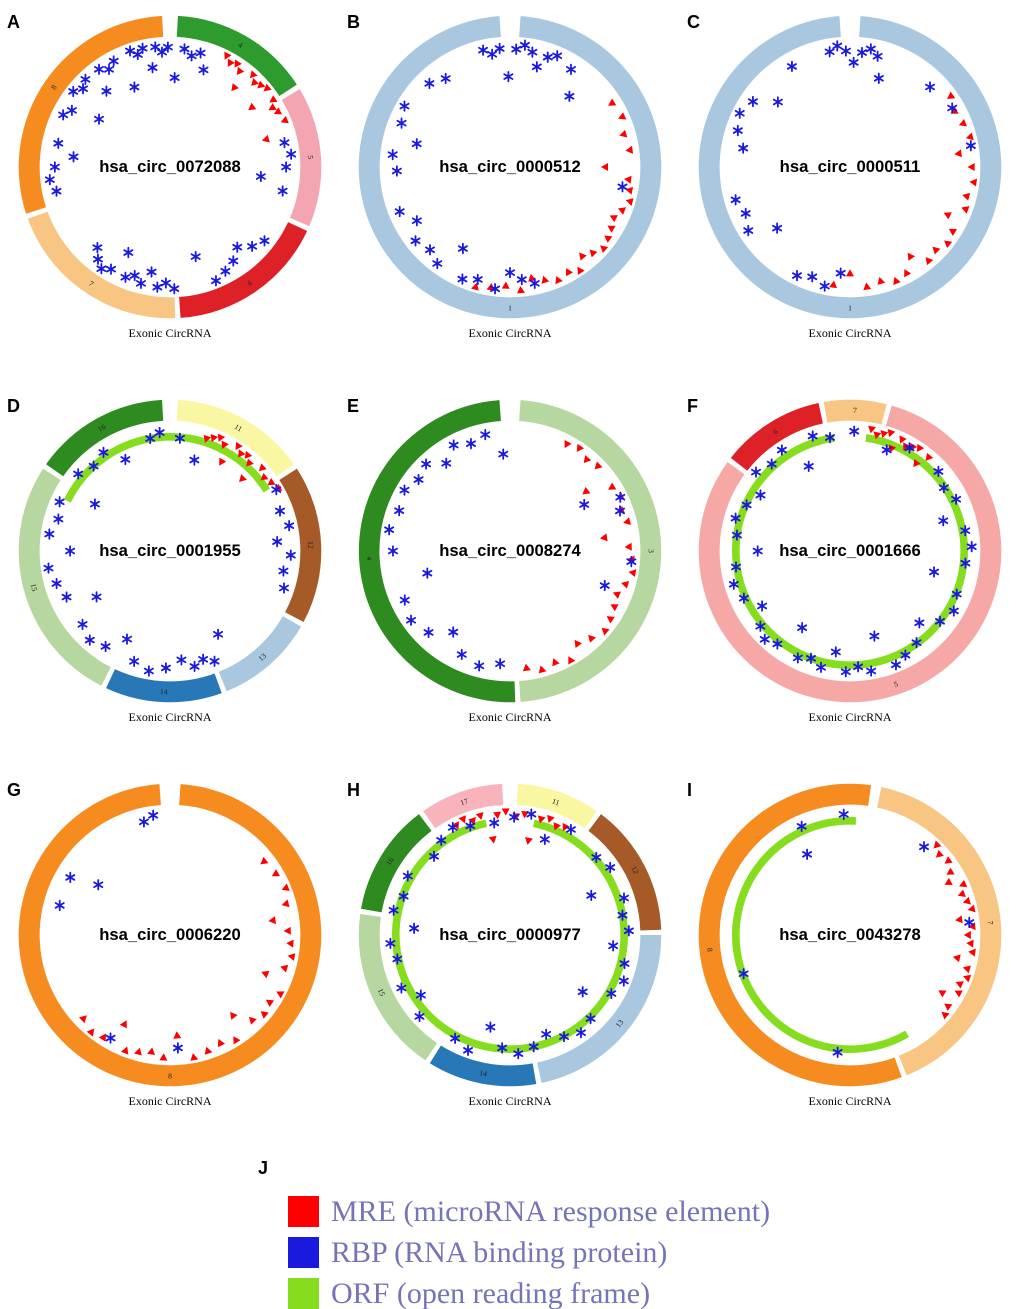 This screenshot has height=1309, width=1020. Describe the element at coordinates (170, 935) in the screenshot. I see `circ-plot: 8 hsa_circ_0006220` at that location.